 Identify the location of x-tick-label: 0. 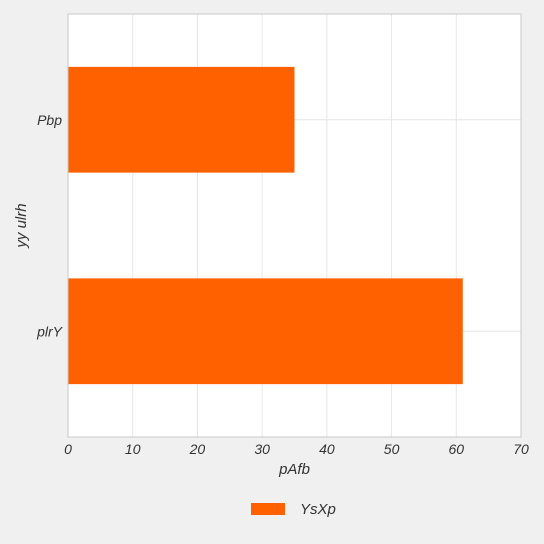
(68, 449).